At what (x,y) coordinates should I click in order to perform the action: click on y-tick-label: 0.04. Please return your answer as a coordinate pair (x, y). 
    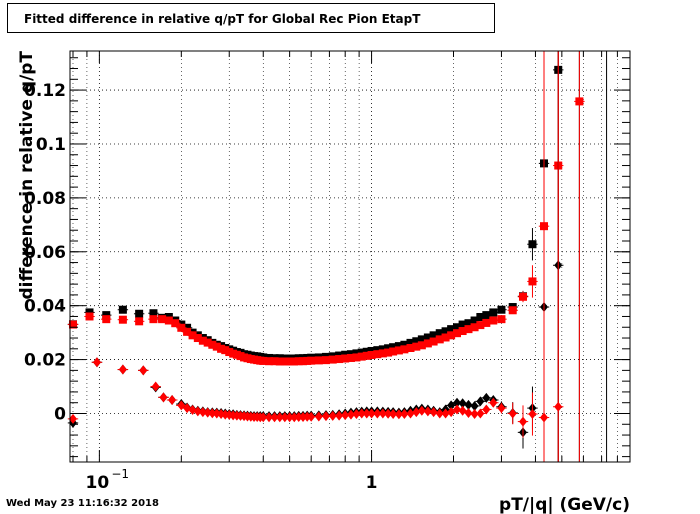
    Looking at the image, I should click on (45, 307).